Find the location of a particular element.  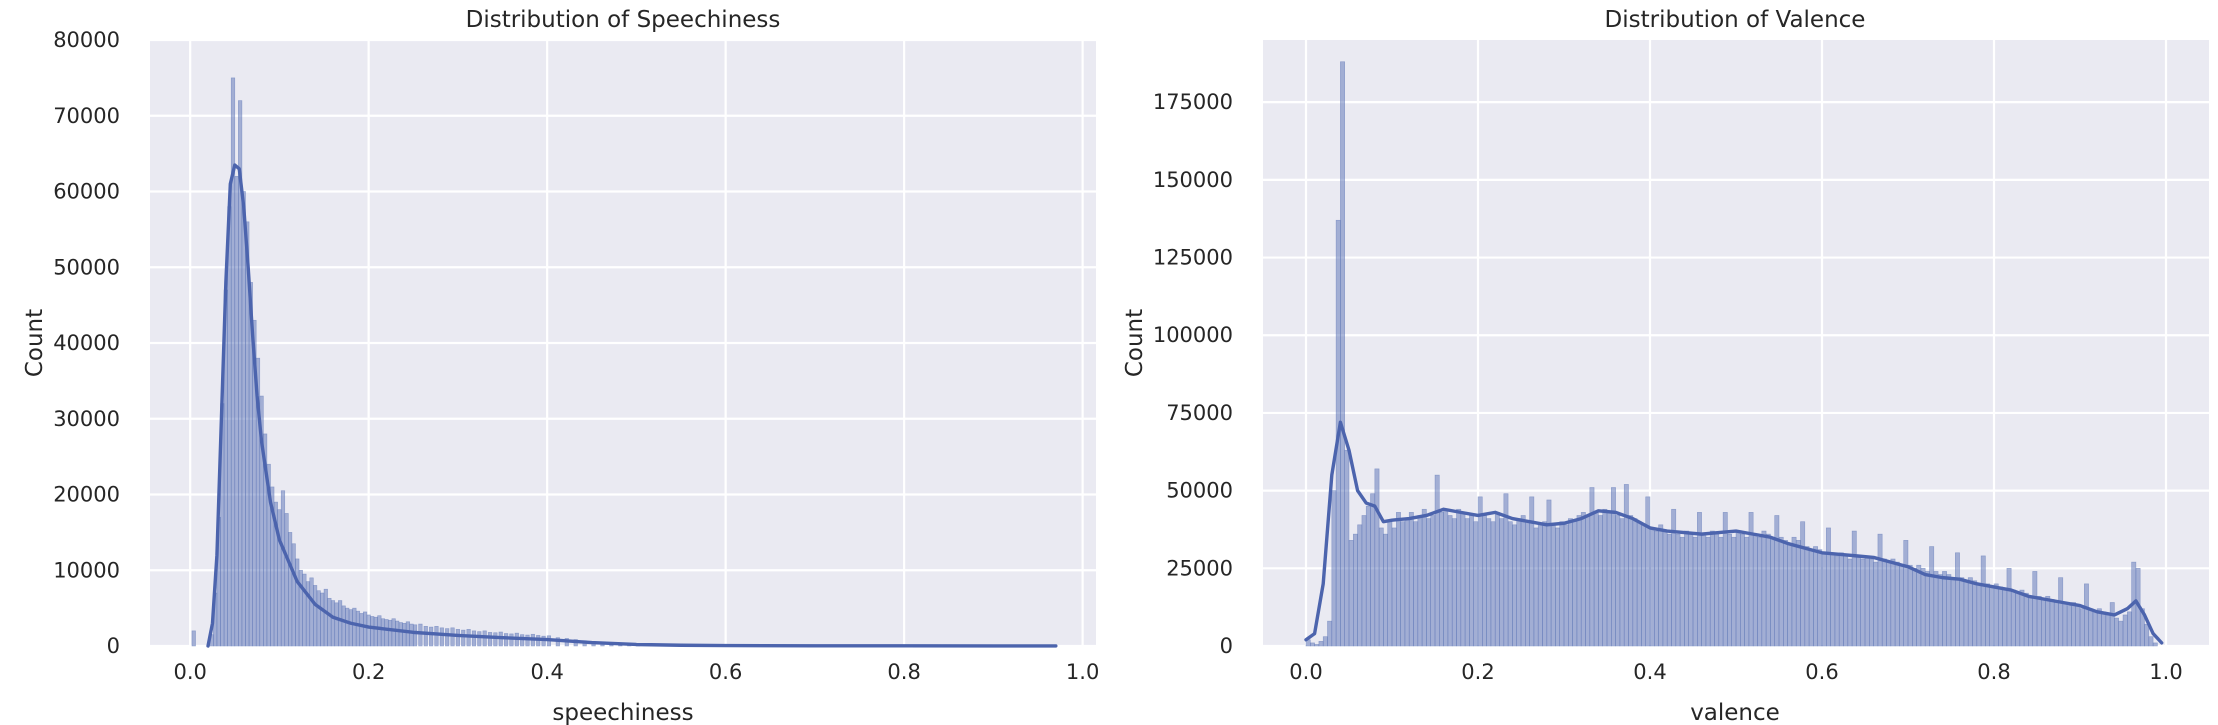

speechiness-chart-title: Distribution of Speechiness is located at coordinates (623, 20).